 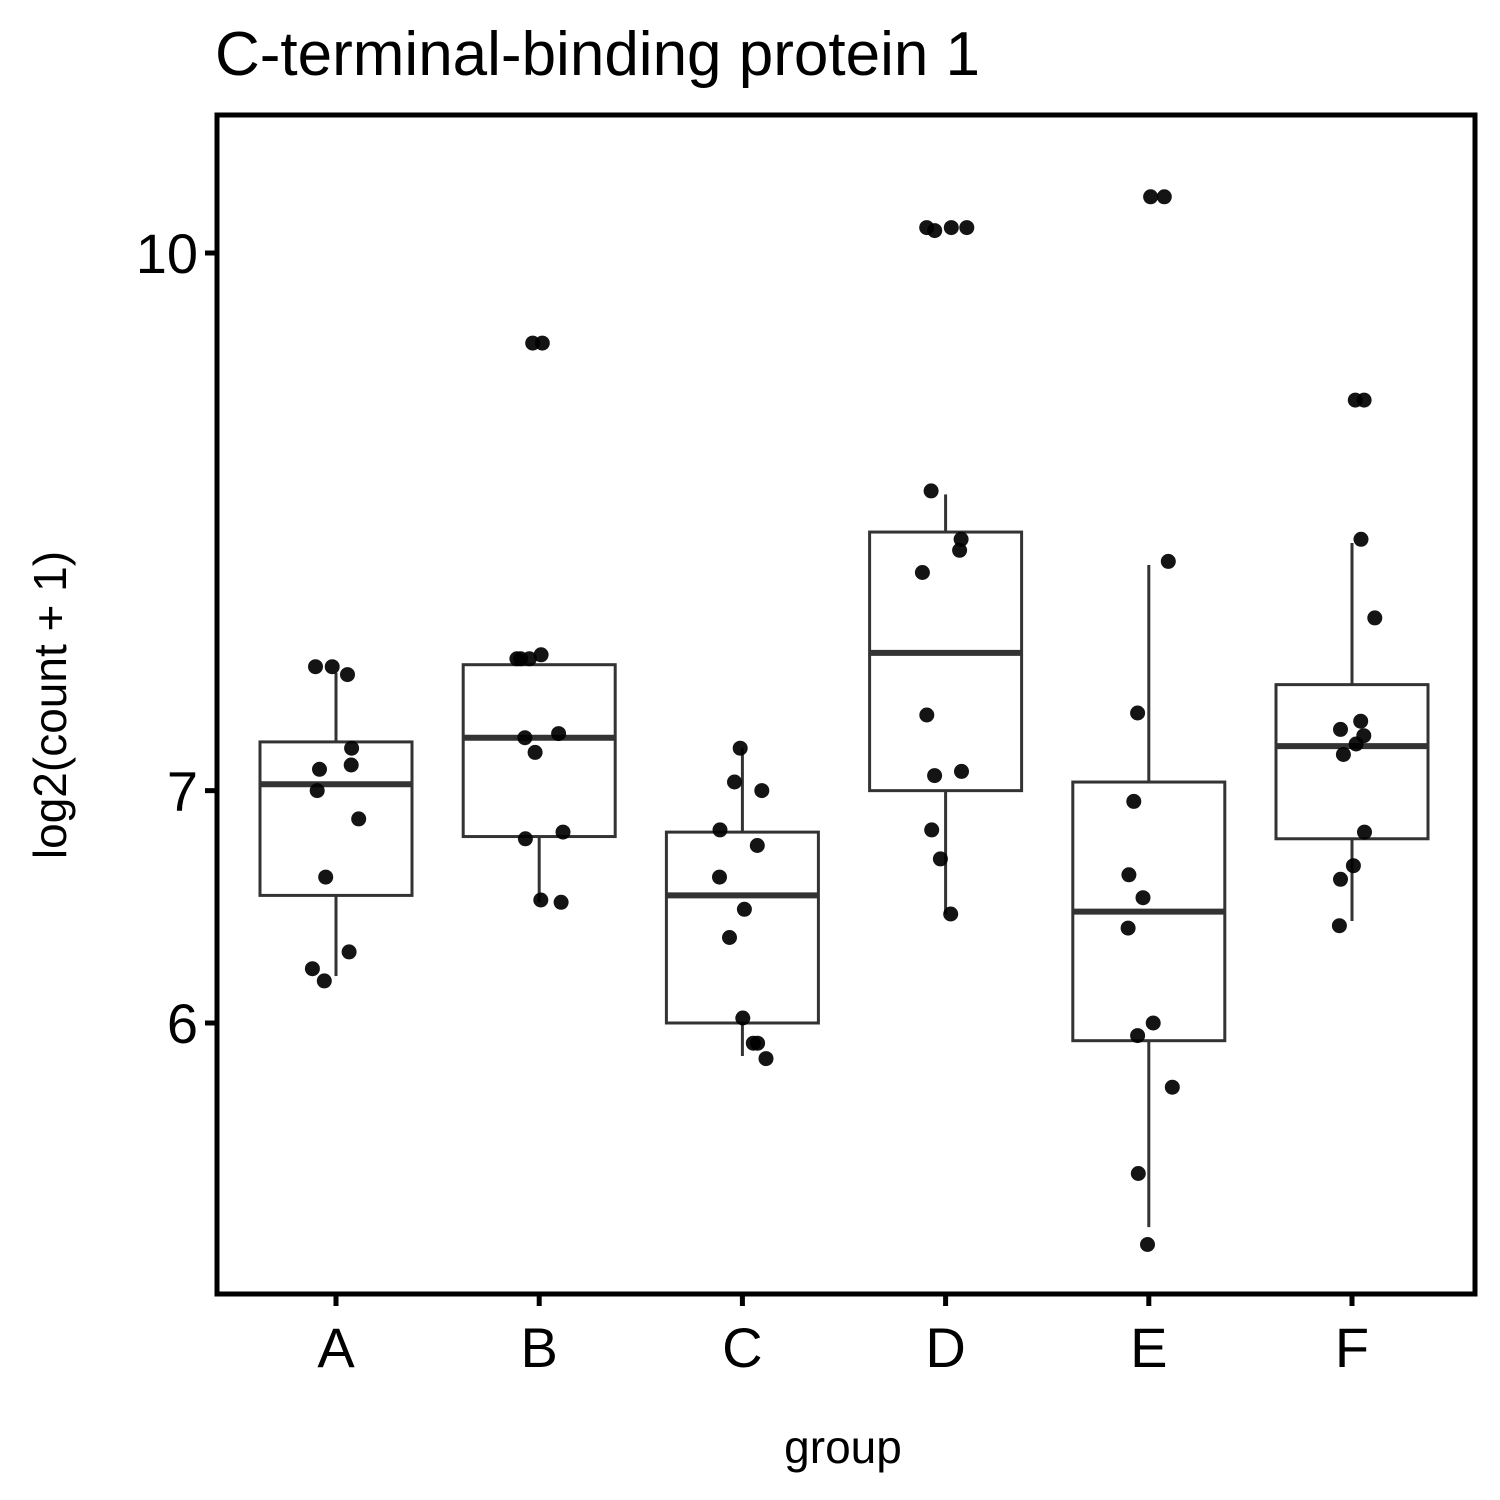 What do you see at coordinates (336, 1347) in the screenshot?
I see `x-tick-label: A` at bounding box center [336, 1347].